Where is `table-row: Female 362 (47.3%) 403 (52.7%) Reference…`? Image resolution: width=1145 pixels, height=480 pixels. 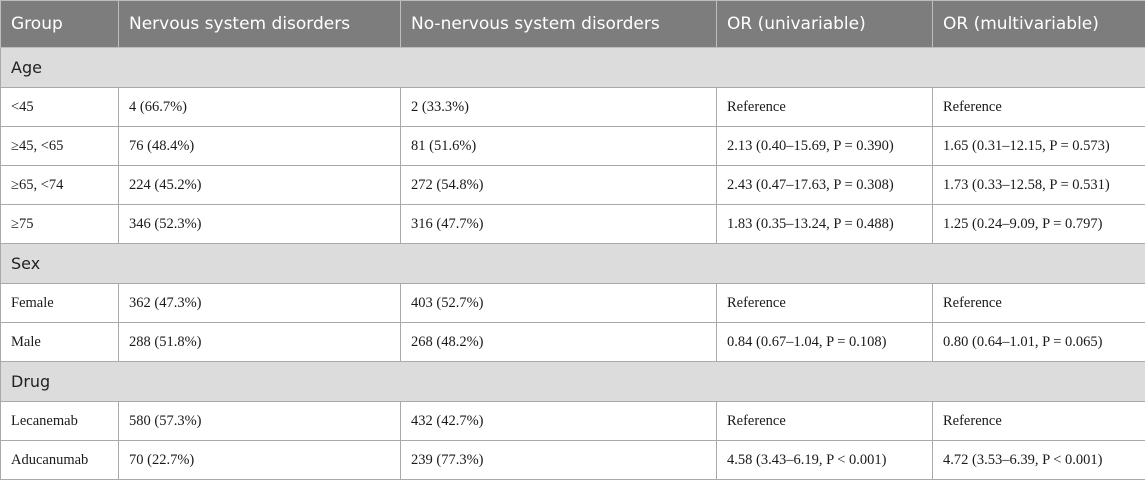
table-row: Female 362 (47.3%) 403 (52.7%) Reference… is located at coordinates (572, 303).